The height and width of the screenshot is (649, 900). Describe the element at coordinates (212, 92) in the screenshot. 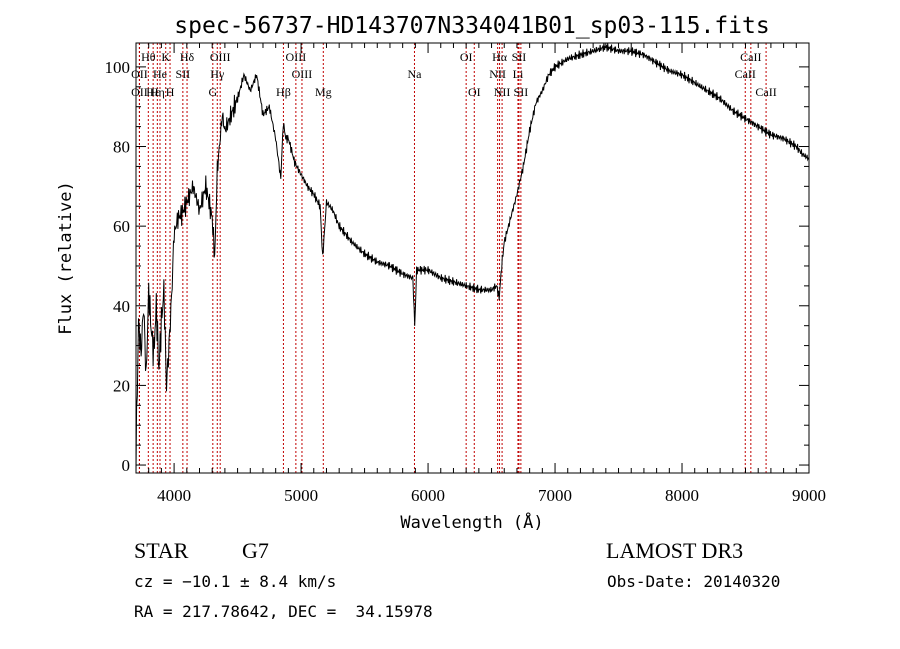

I see `spectral-line-label: G` at that location.